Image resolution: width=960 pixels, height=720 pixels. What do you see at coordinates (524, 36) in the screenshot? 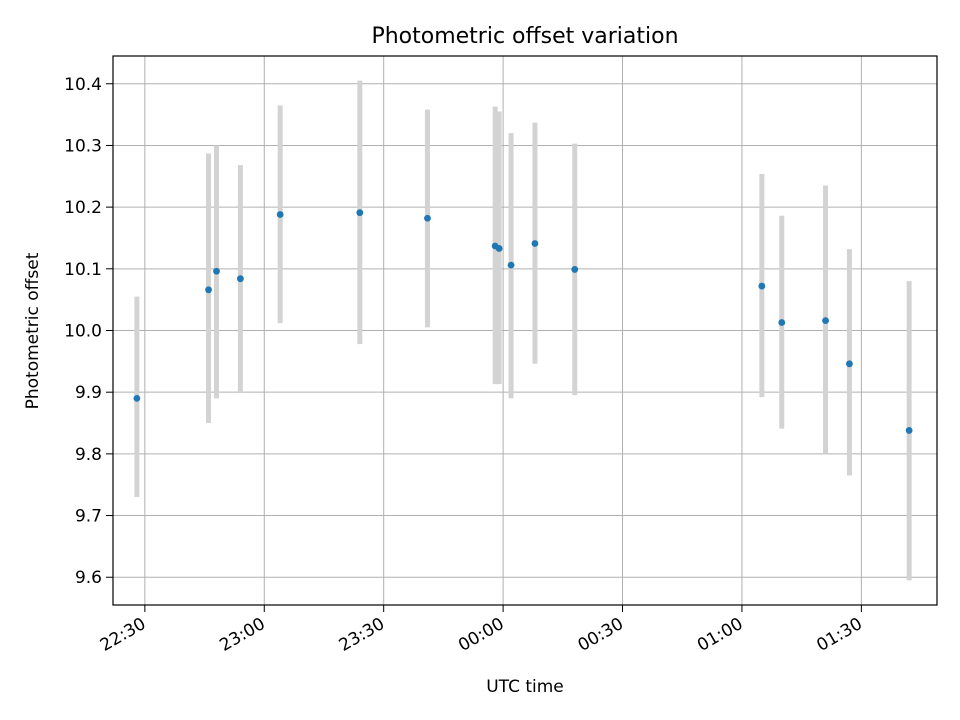
I see `chart-title: Photometric offset variation` at bounding box center [524, 36].